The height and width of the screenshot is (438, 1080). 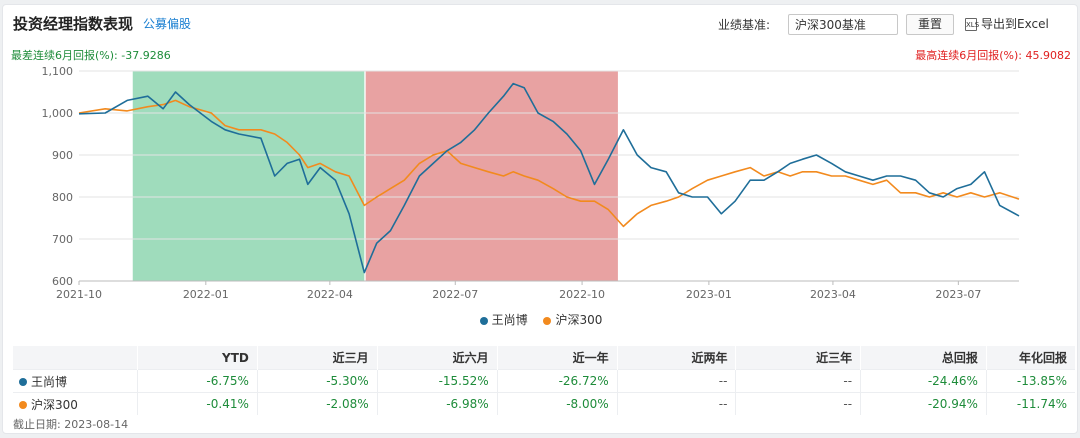 I want to click on y-tick-label: 1,100, so click(x=58, y=71).